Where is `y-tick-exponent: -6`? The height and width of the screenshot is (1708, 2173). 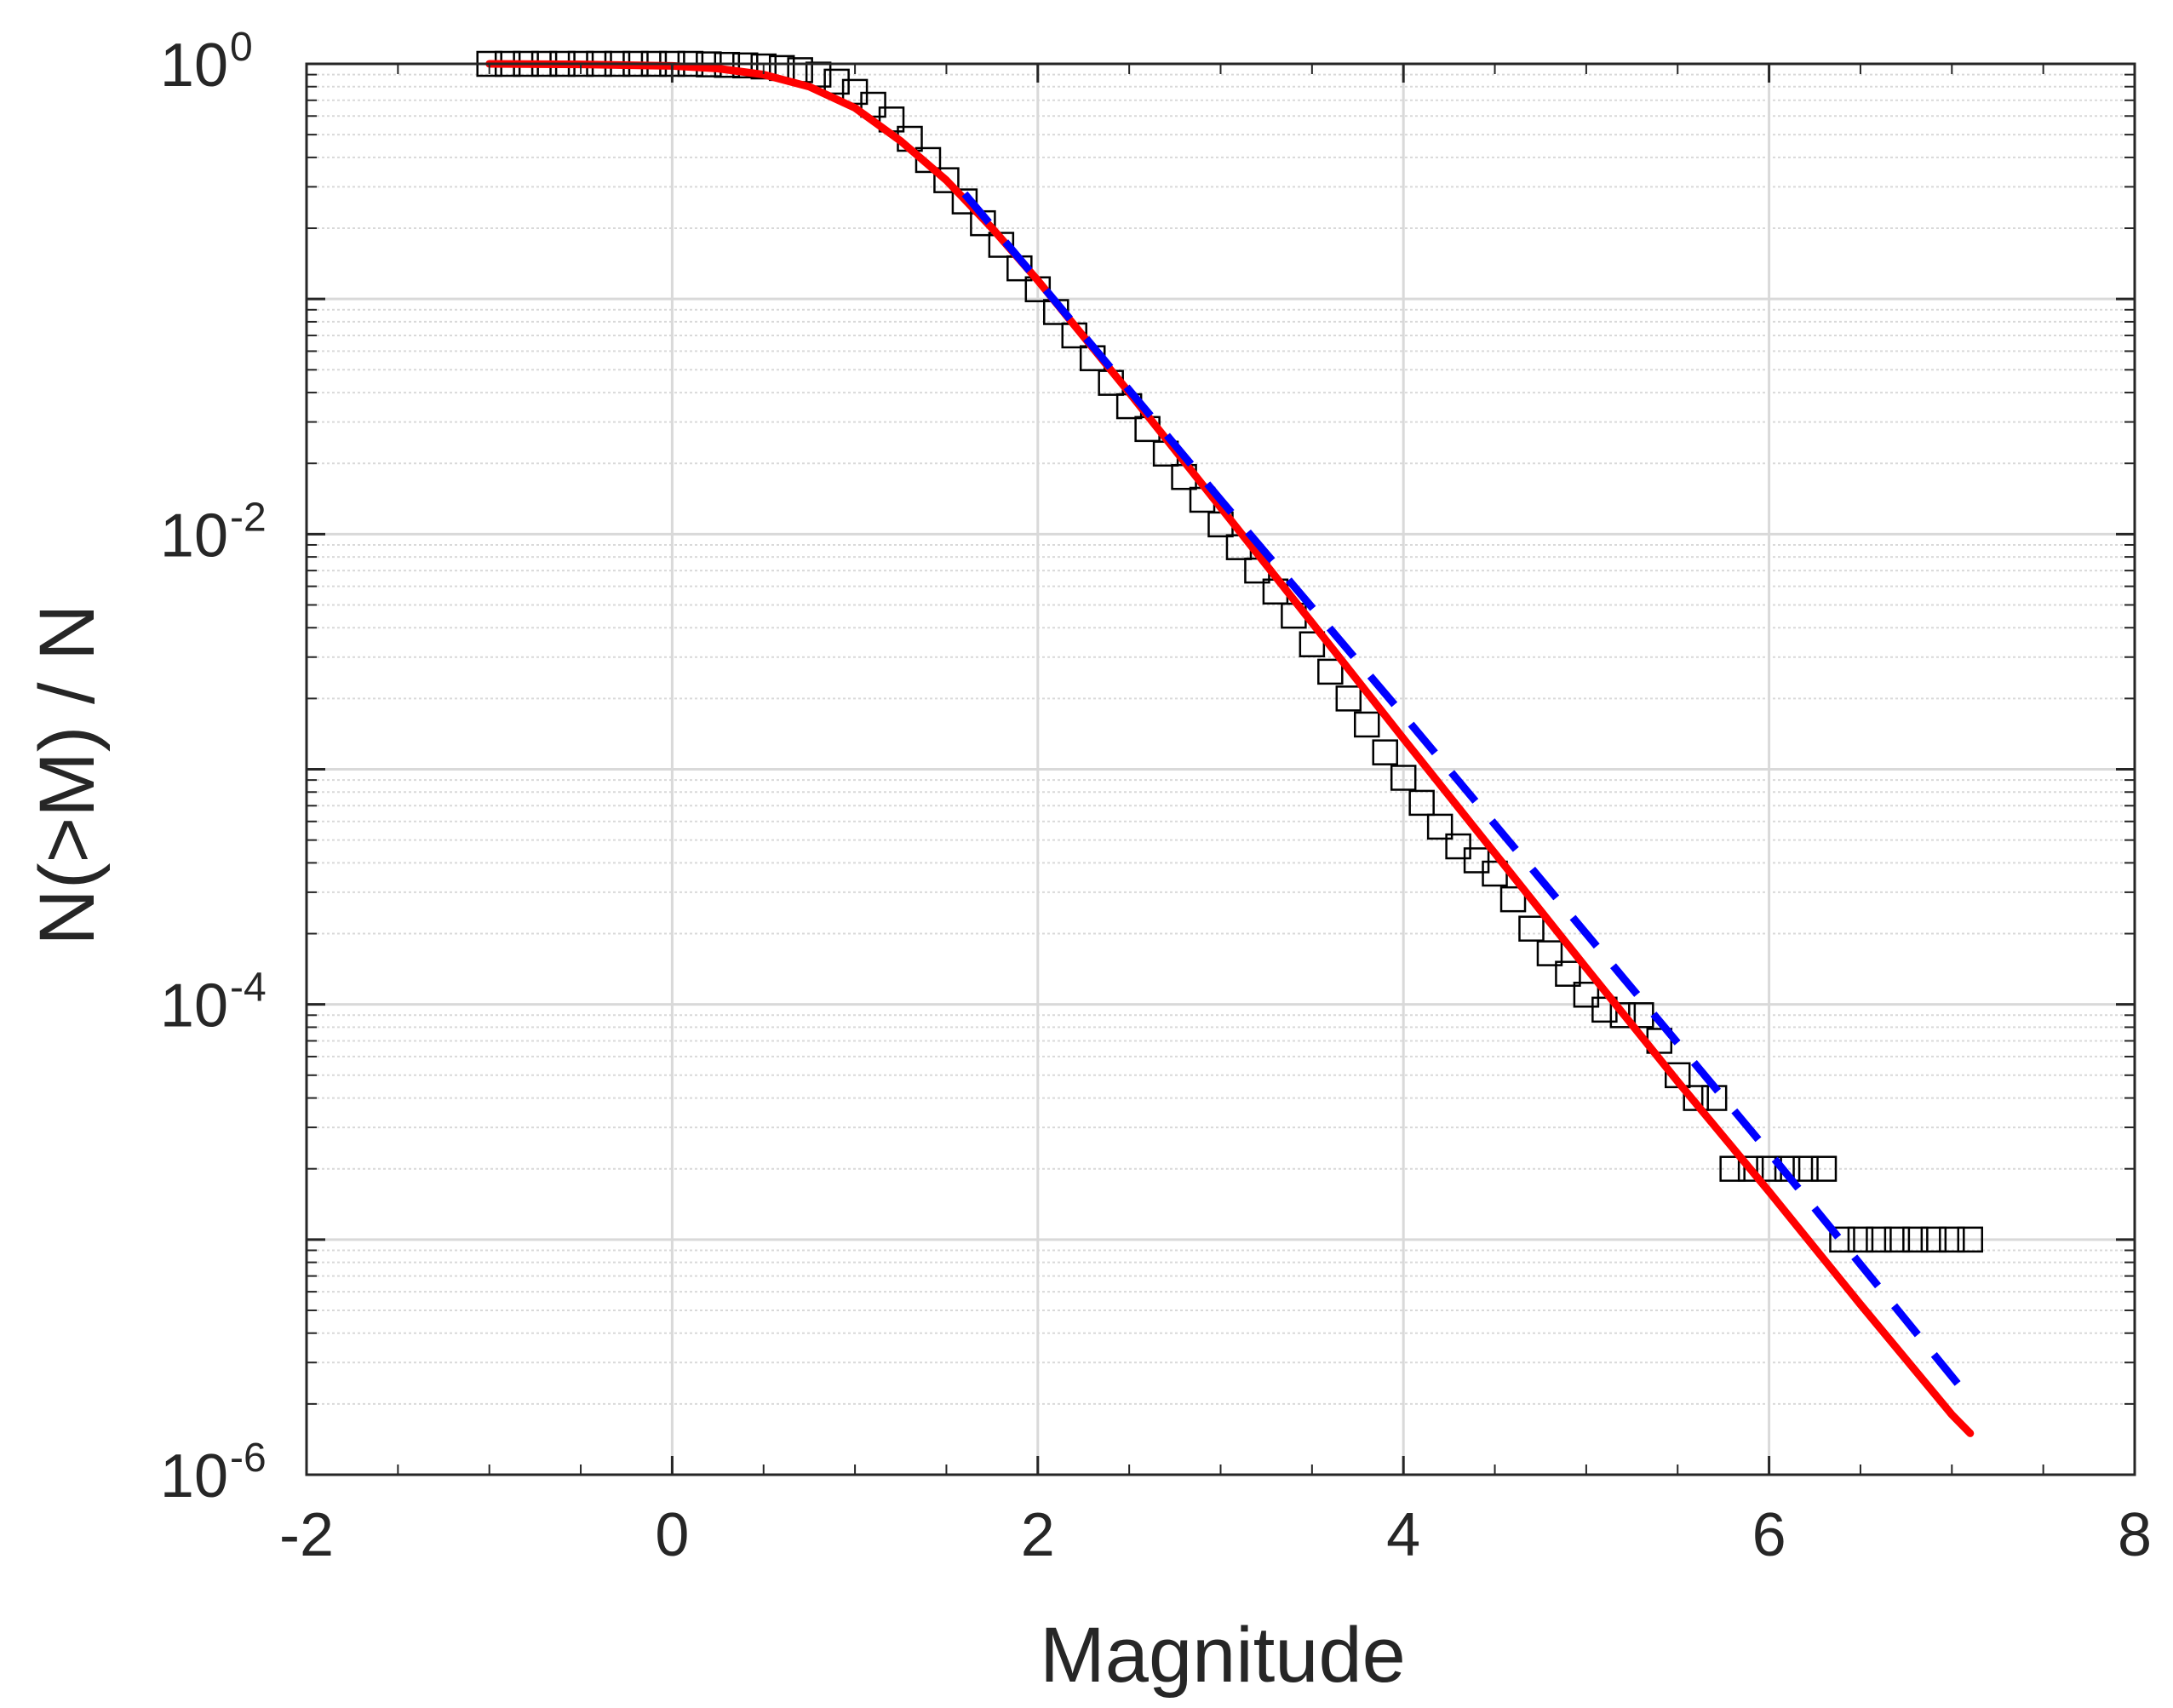 y-tick-exponent: -6 is located at coordinates (249, 1459).